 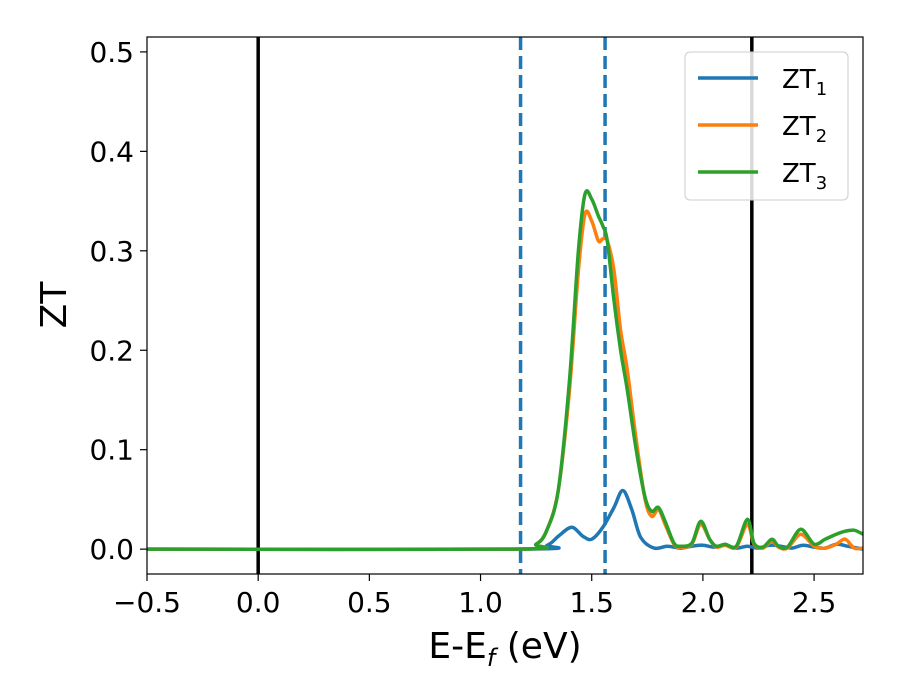 What do you see at coordinates (54, 305) in the screenshot?
I see `y-axis-label: ZT` at bounding box center [54, 305].